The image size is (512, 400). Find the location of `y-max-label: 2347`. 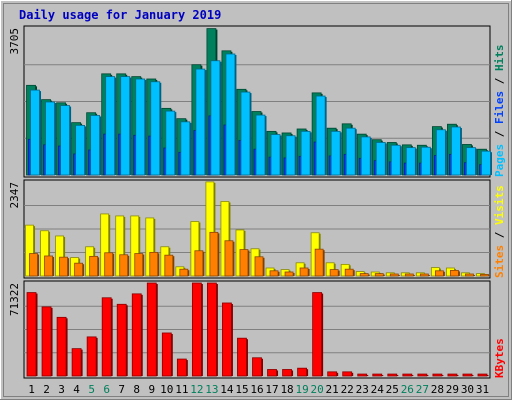

y-max-label: 2347 is located at coordinates (14, 195).